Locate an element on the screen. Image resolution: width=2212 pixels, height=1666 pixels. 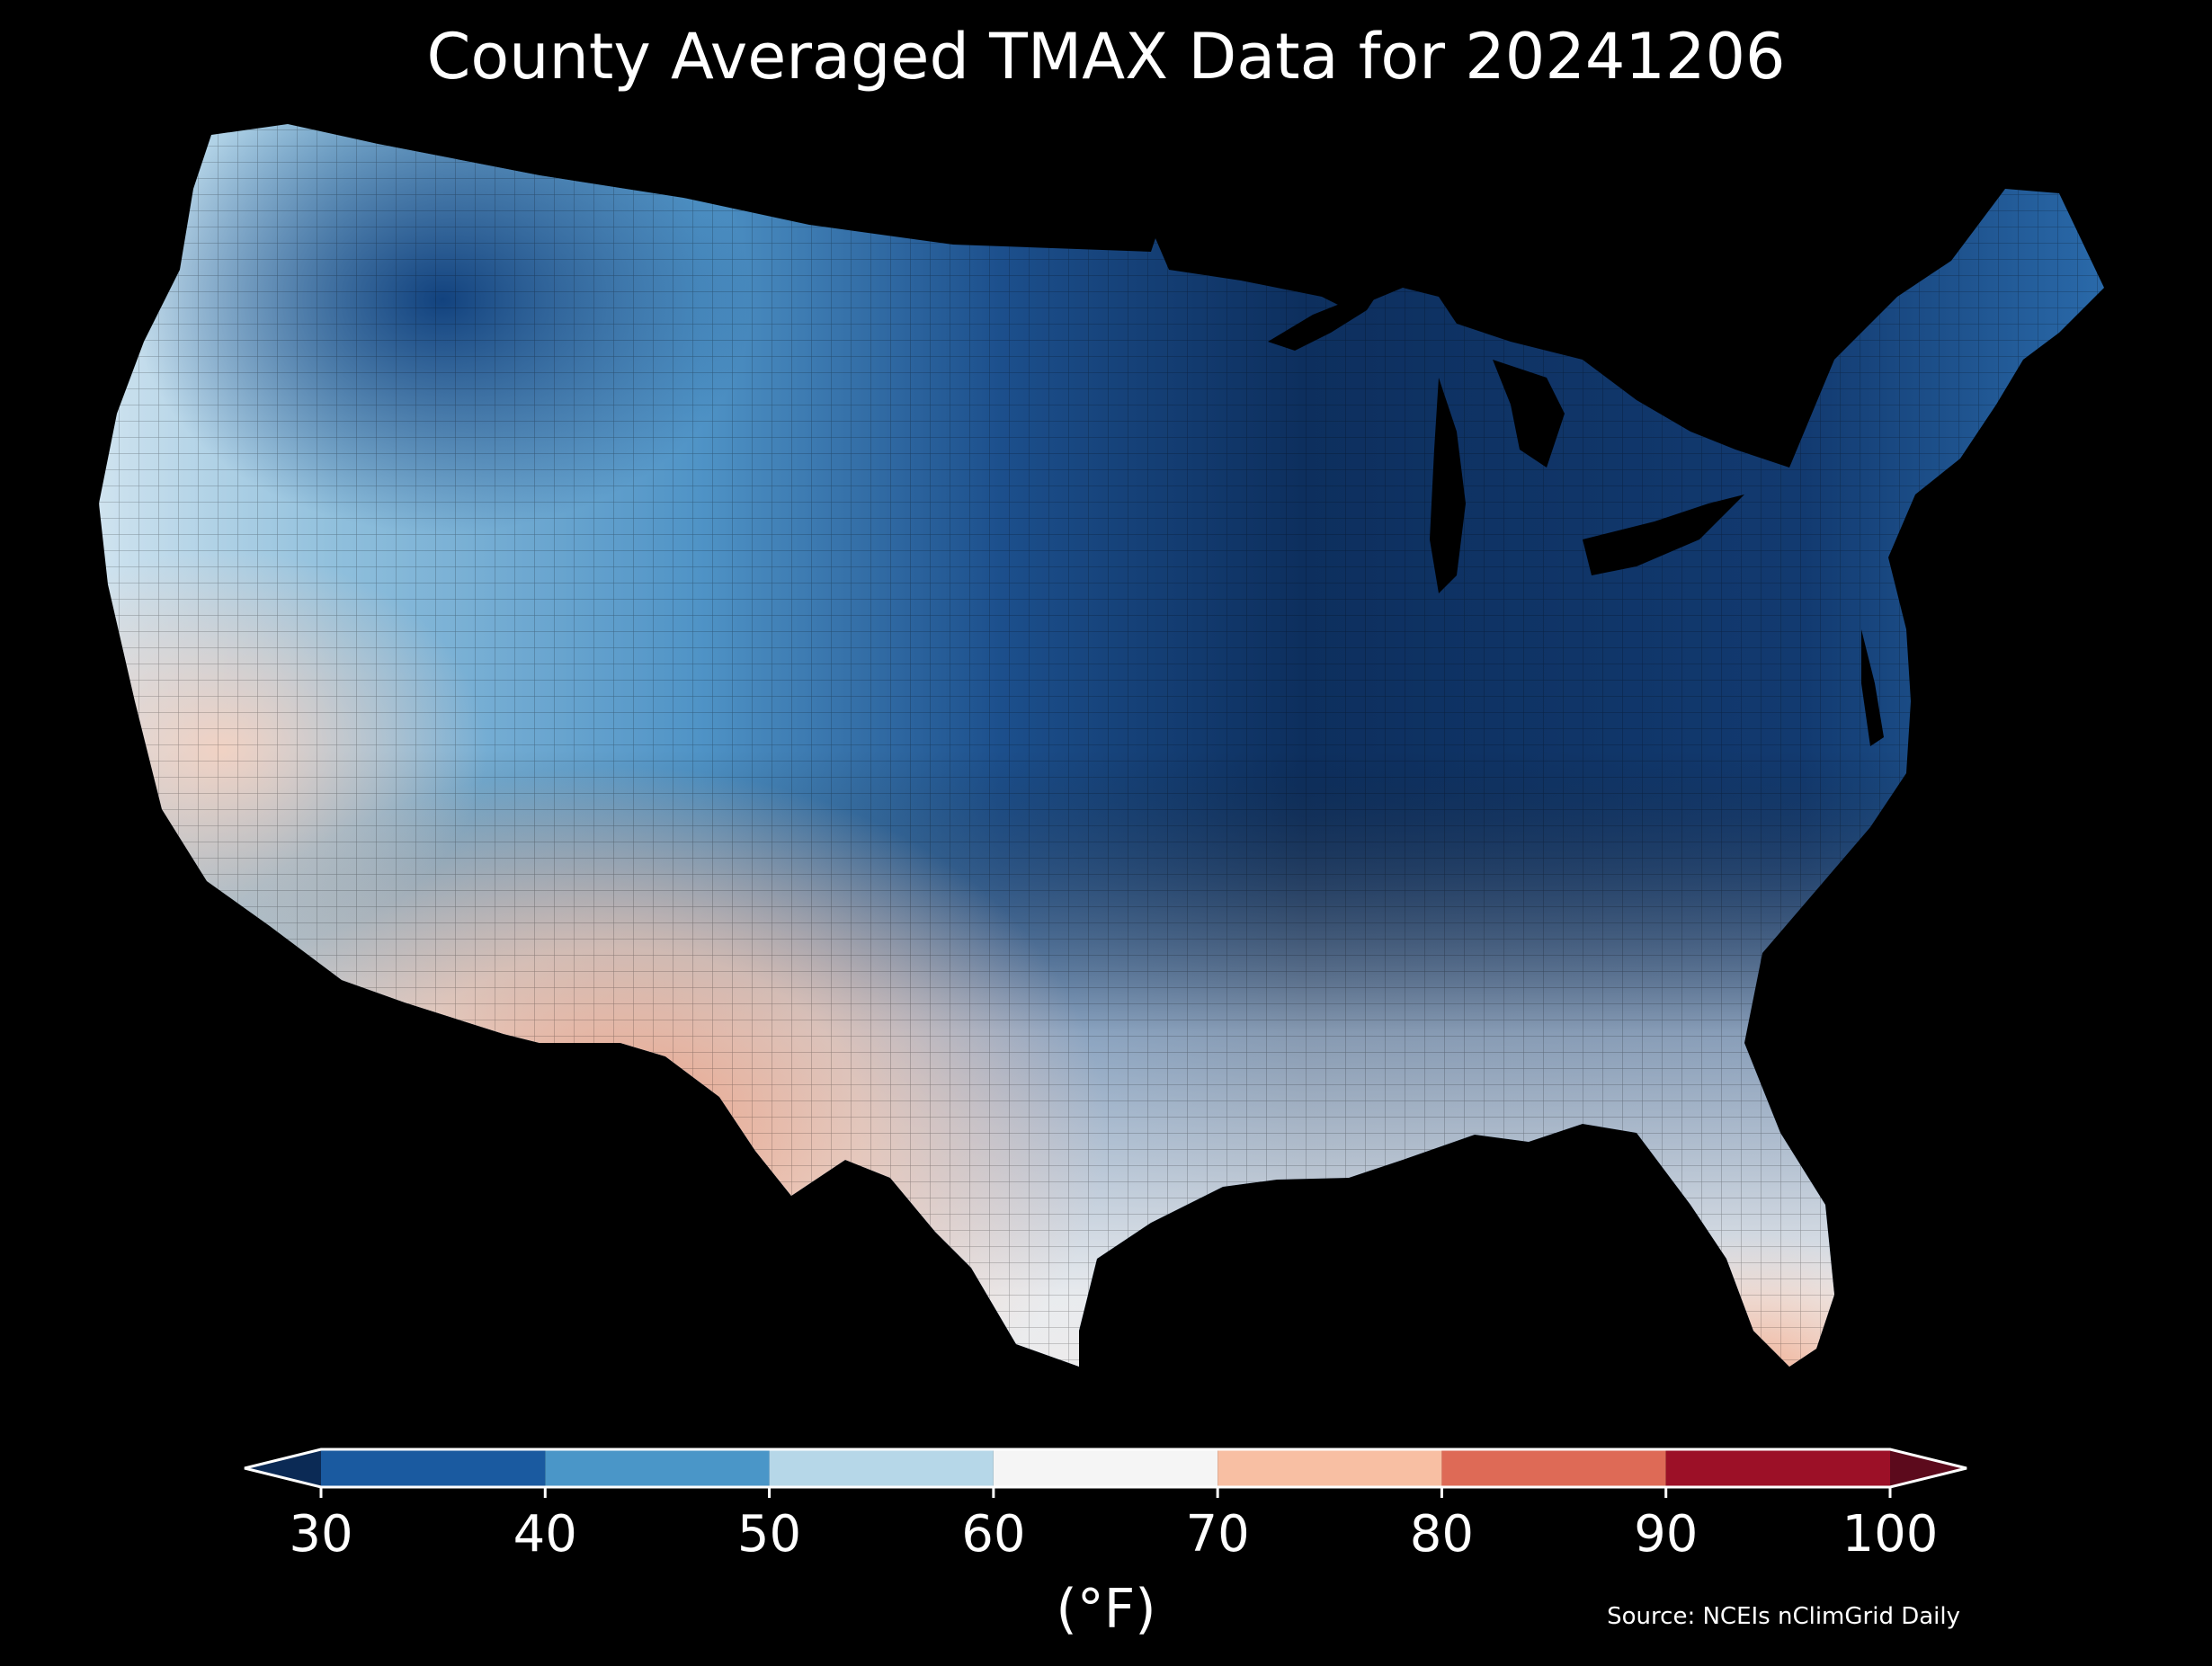
colorbar-tick-label: 30 is located at coordinates (321, 1535).